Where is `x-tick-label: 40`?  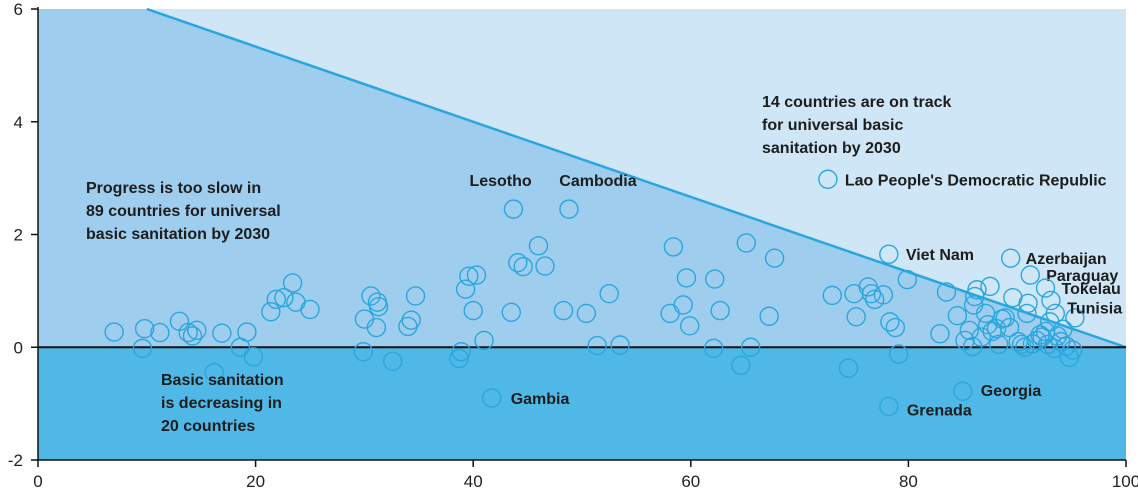
x-tick-label: 40 is located at coordinates (473, 481).